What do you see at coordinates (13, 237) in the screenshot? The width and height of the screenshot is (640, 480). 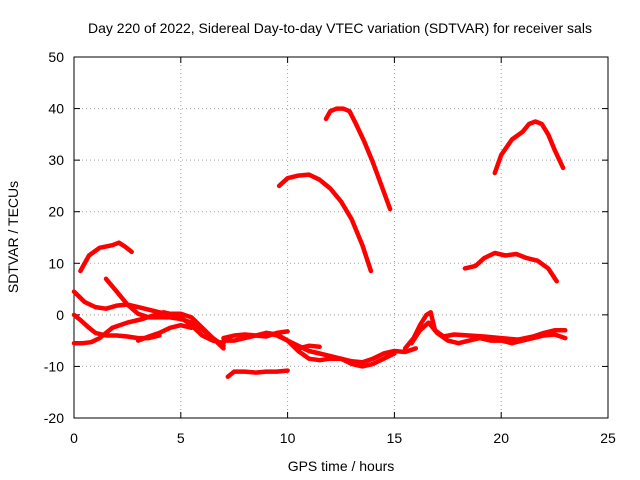 I see `y-axis-label: SDTVAR / TECUs` at bounding box center [13, 237].